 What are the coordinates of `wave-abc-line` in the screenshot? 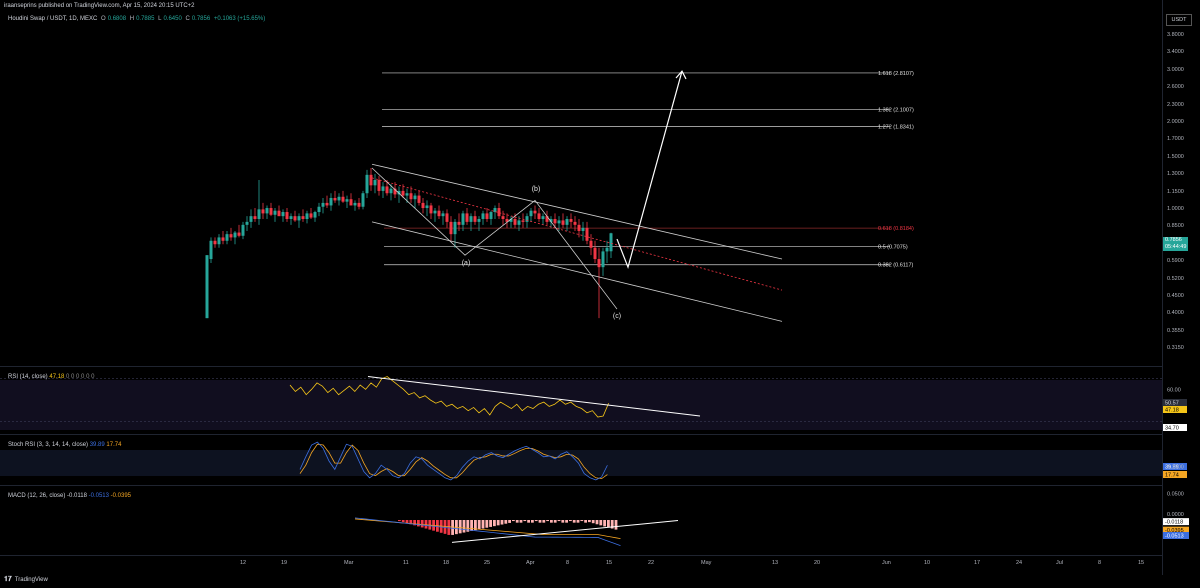 It's located at (494, 238).